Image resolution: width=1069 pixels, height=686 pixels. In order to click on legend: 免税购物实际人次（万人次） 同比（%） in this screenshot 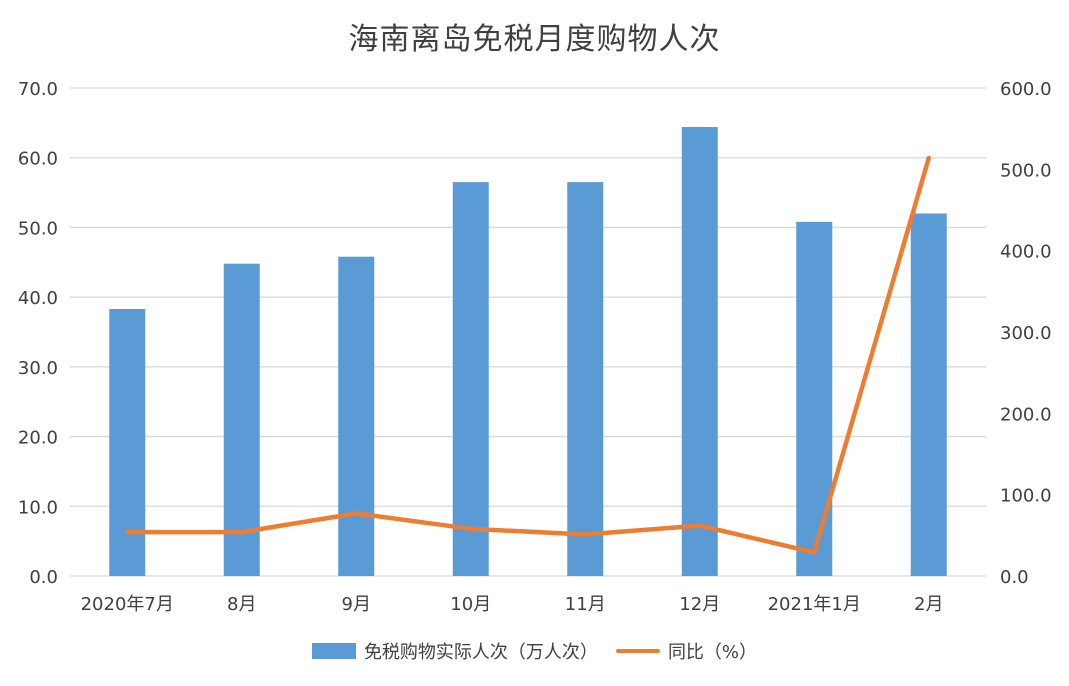, I will do `click(534, 651)`.